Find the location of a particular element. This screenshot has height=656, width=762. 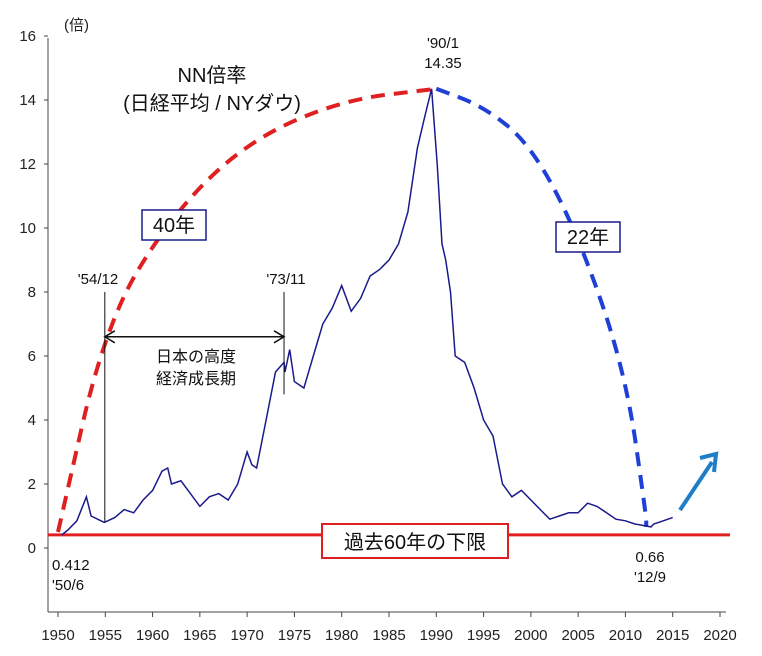

period-arrow-left-head is located at coordinates (109, 337).